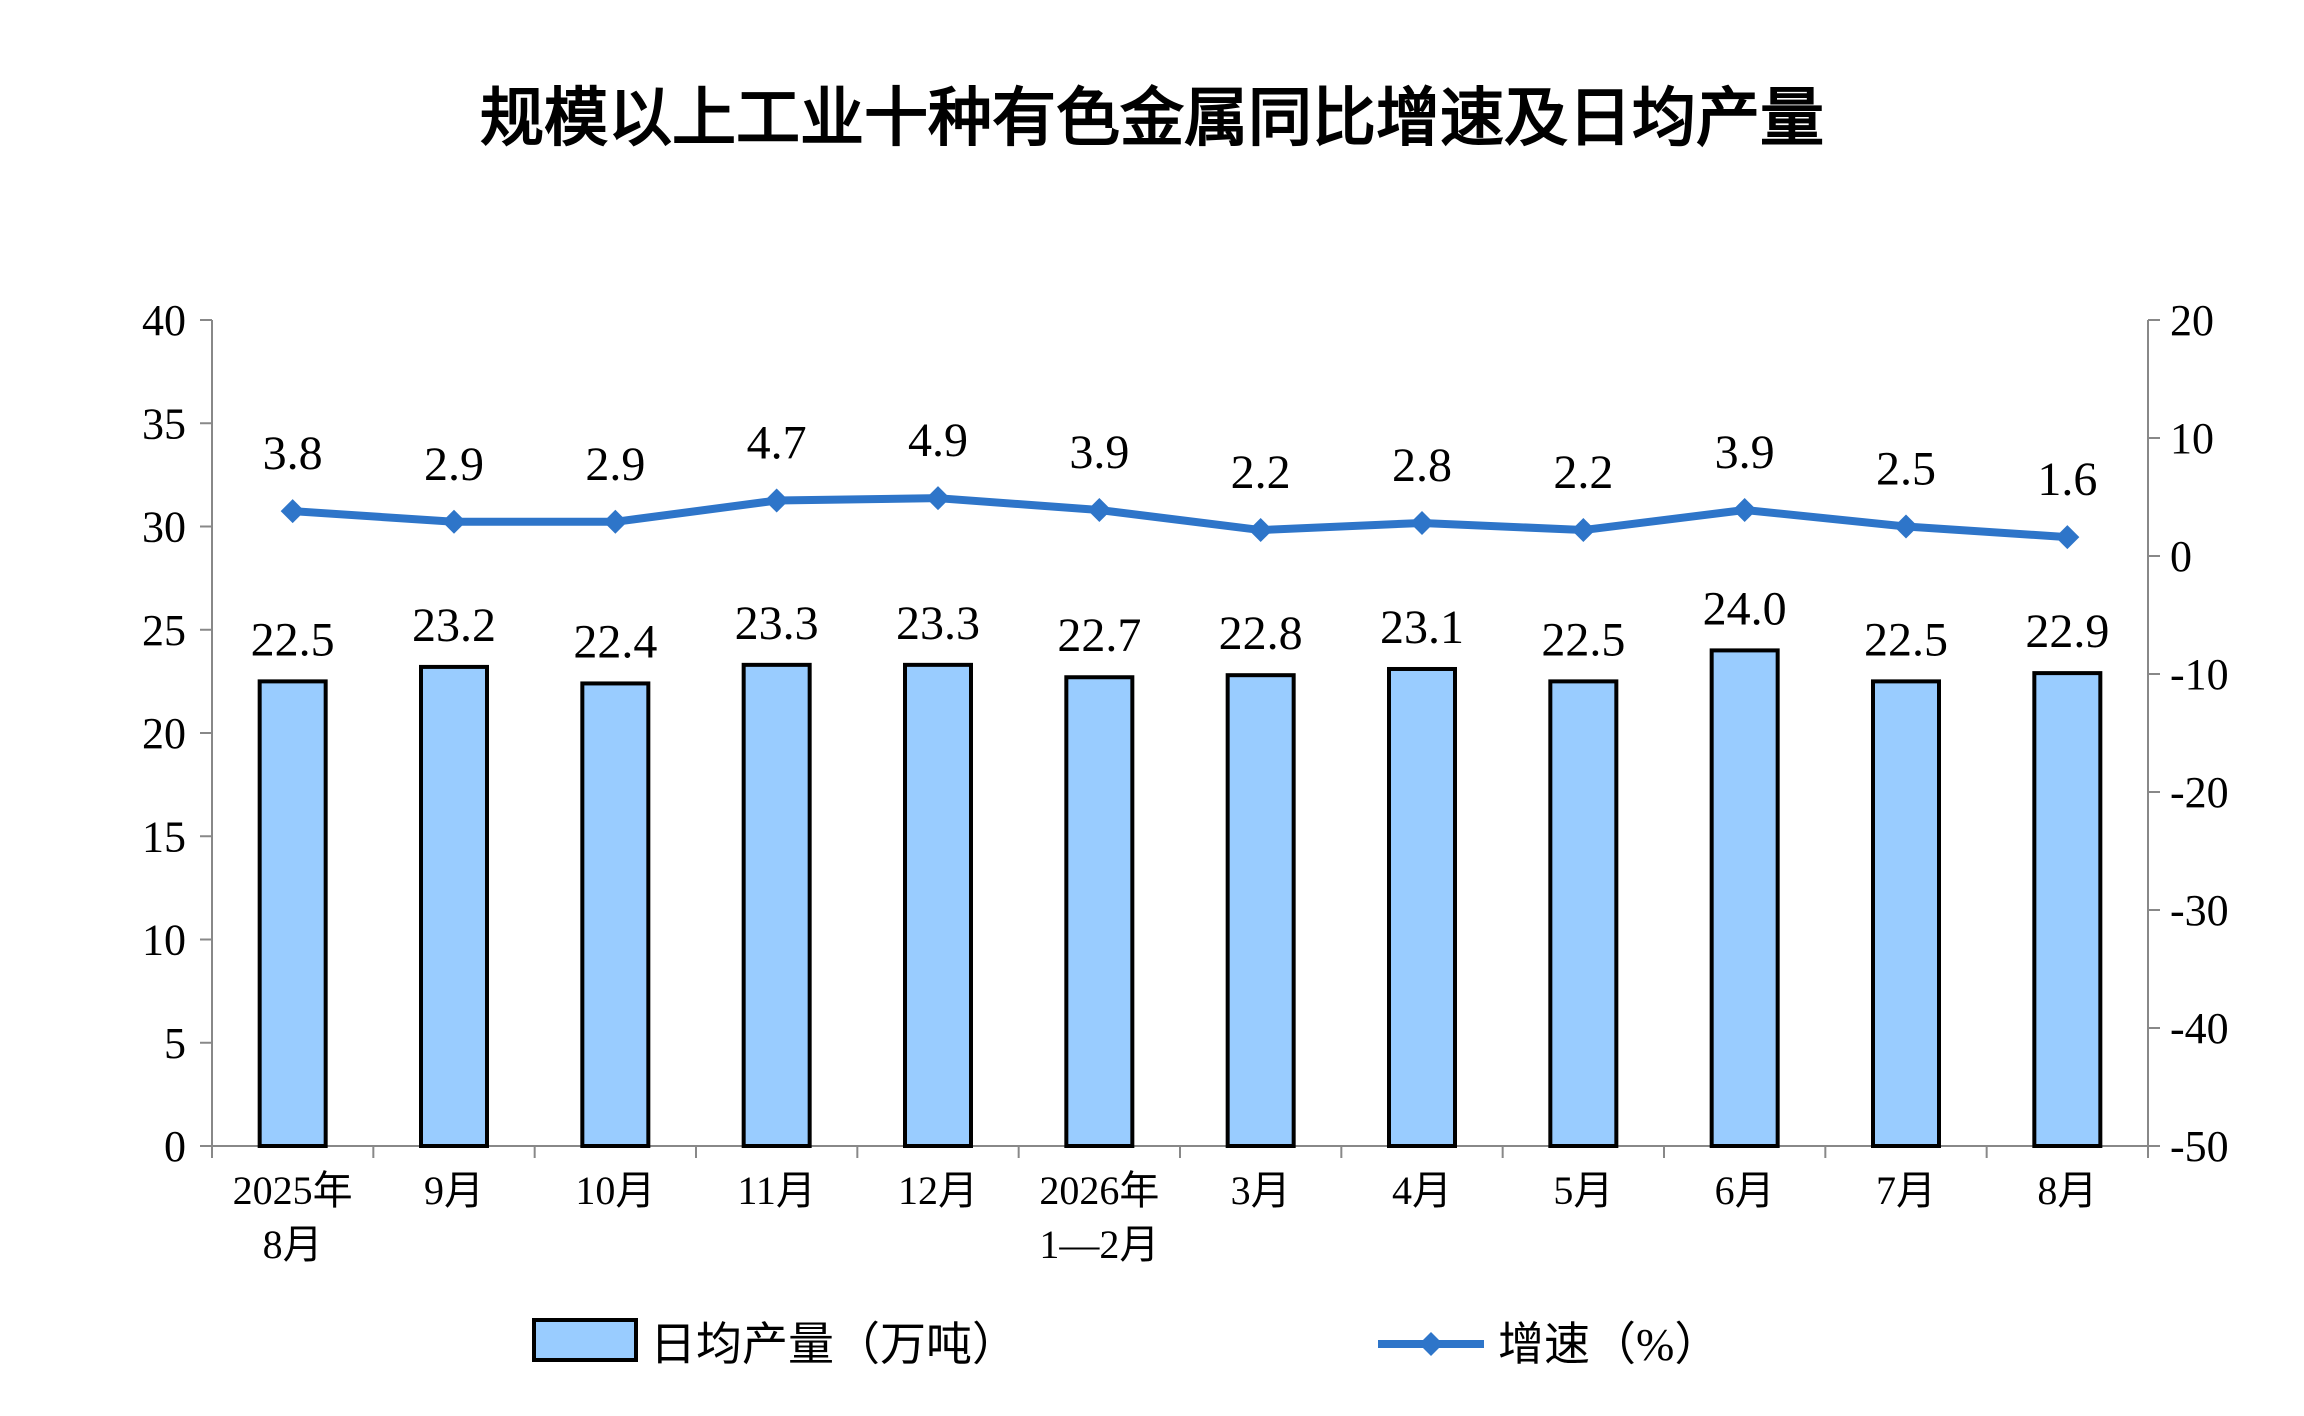 The image size is (2304, 1416). I want to click on right-axis-tick-label: -40, so click(2199, 1028).